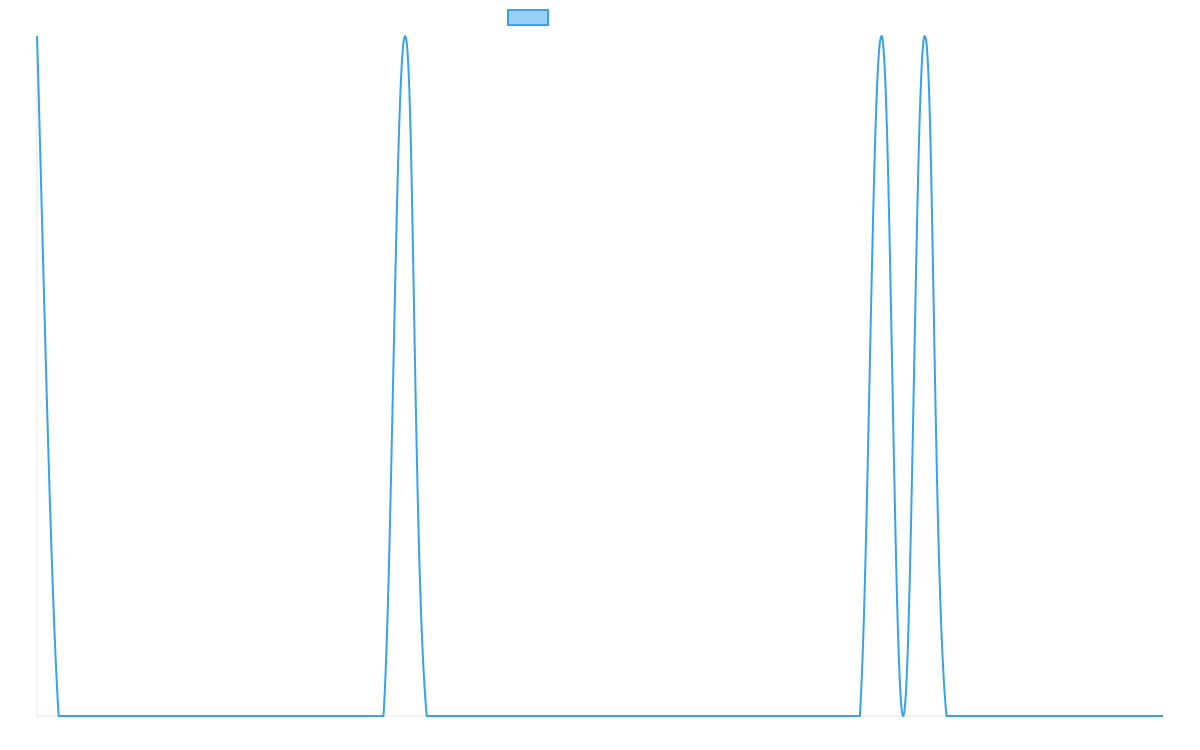 This screenshot has height=750, width=1200. I want to click on legend-swatch, so click(528, 17).